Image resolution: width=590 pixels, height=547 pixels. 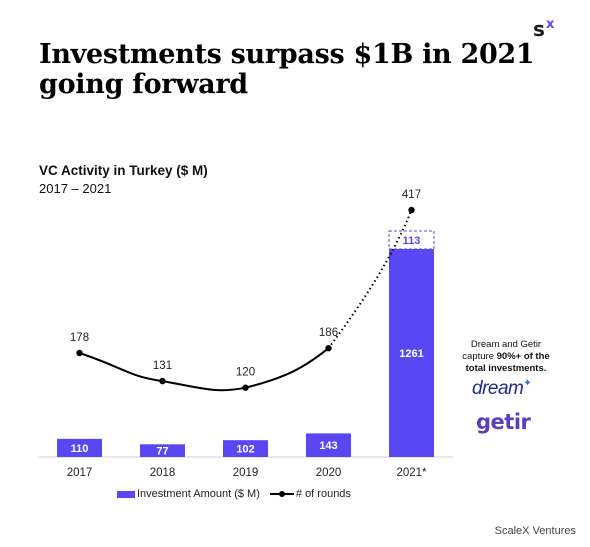 I want to click on bar-2020, so click(x=328, y=445).